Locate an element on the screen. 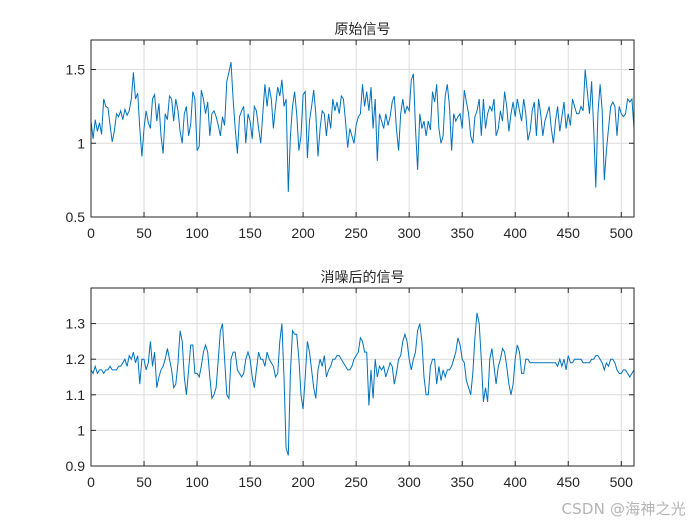 The width and height of the screenshot is (700, 525). csdn-watermark: CSDN @海神之光 is located at coordinates (623, 509).